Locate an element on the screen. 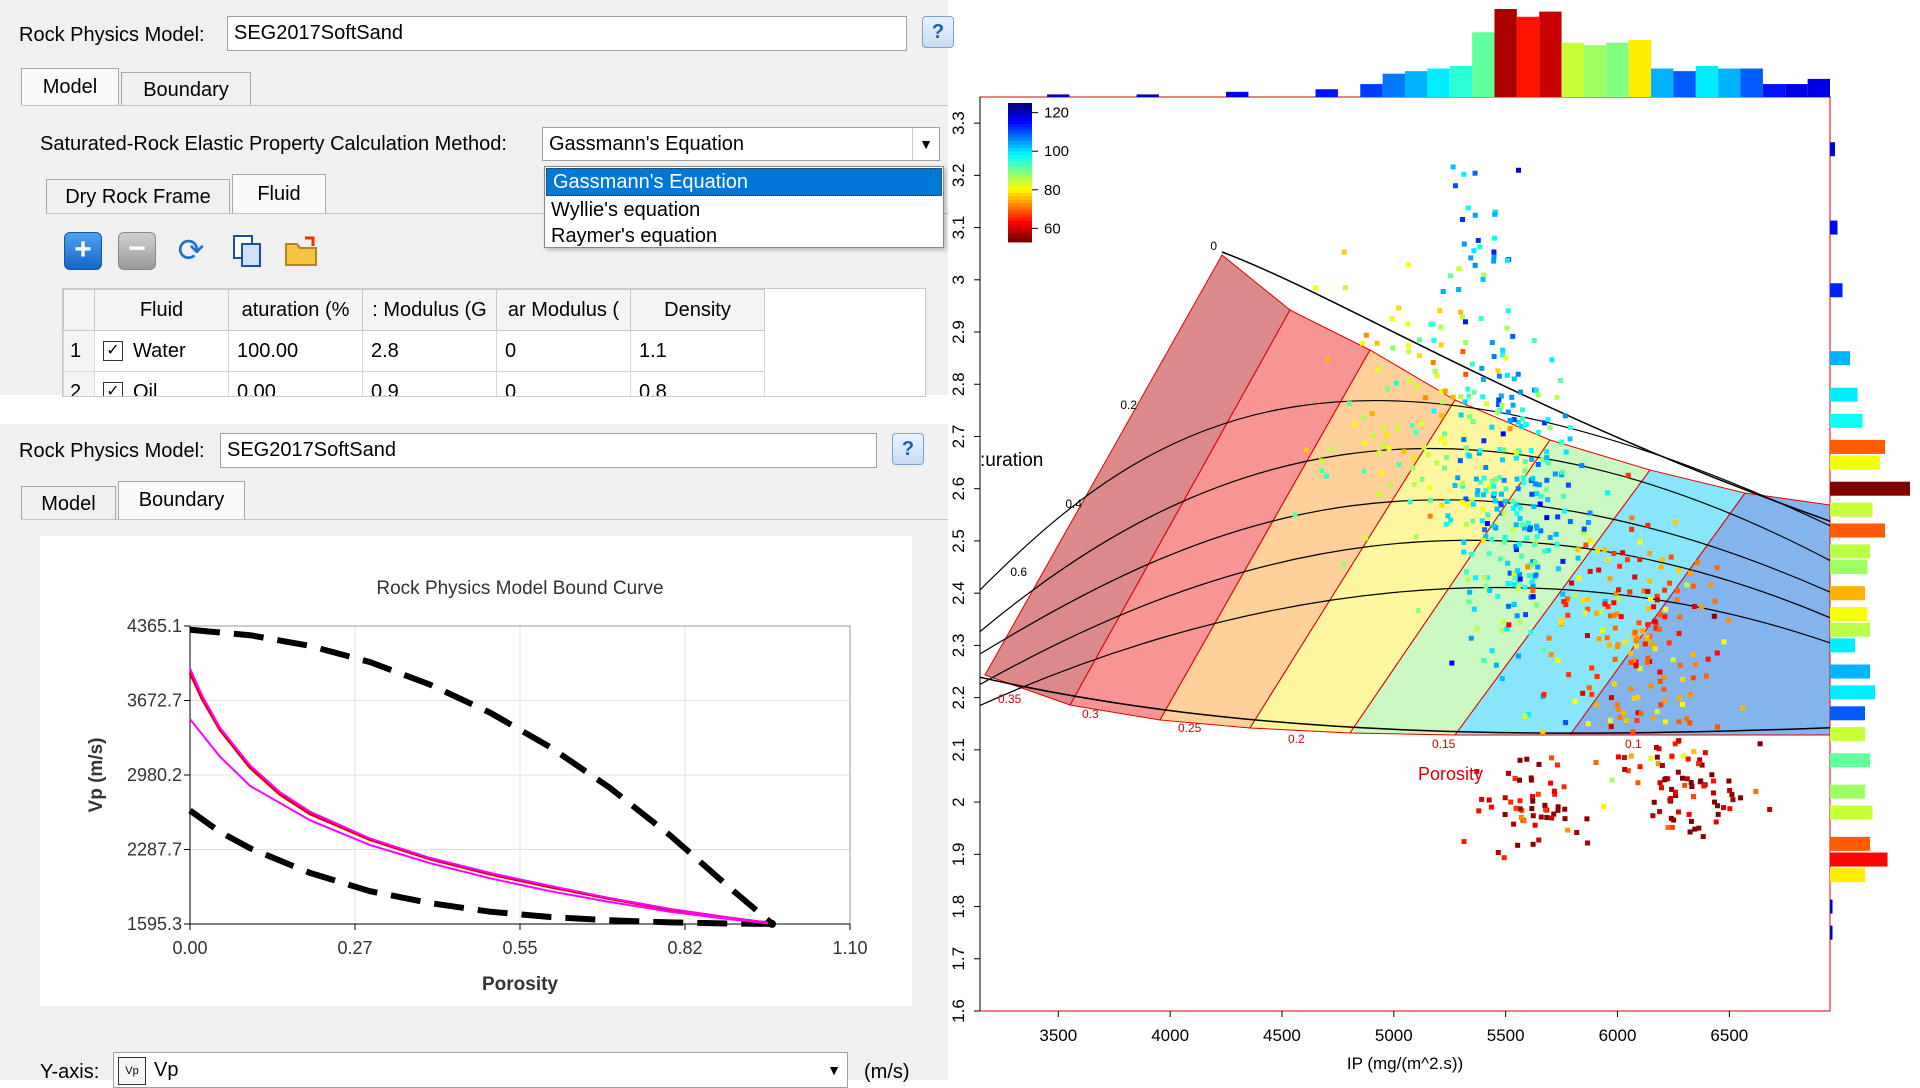 This screenshot has width=1920, height=1088. bulk-modulus-cell: 2.8 is located at coordinates (429, 351).